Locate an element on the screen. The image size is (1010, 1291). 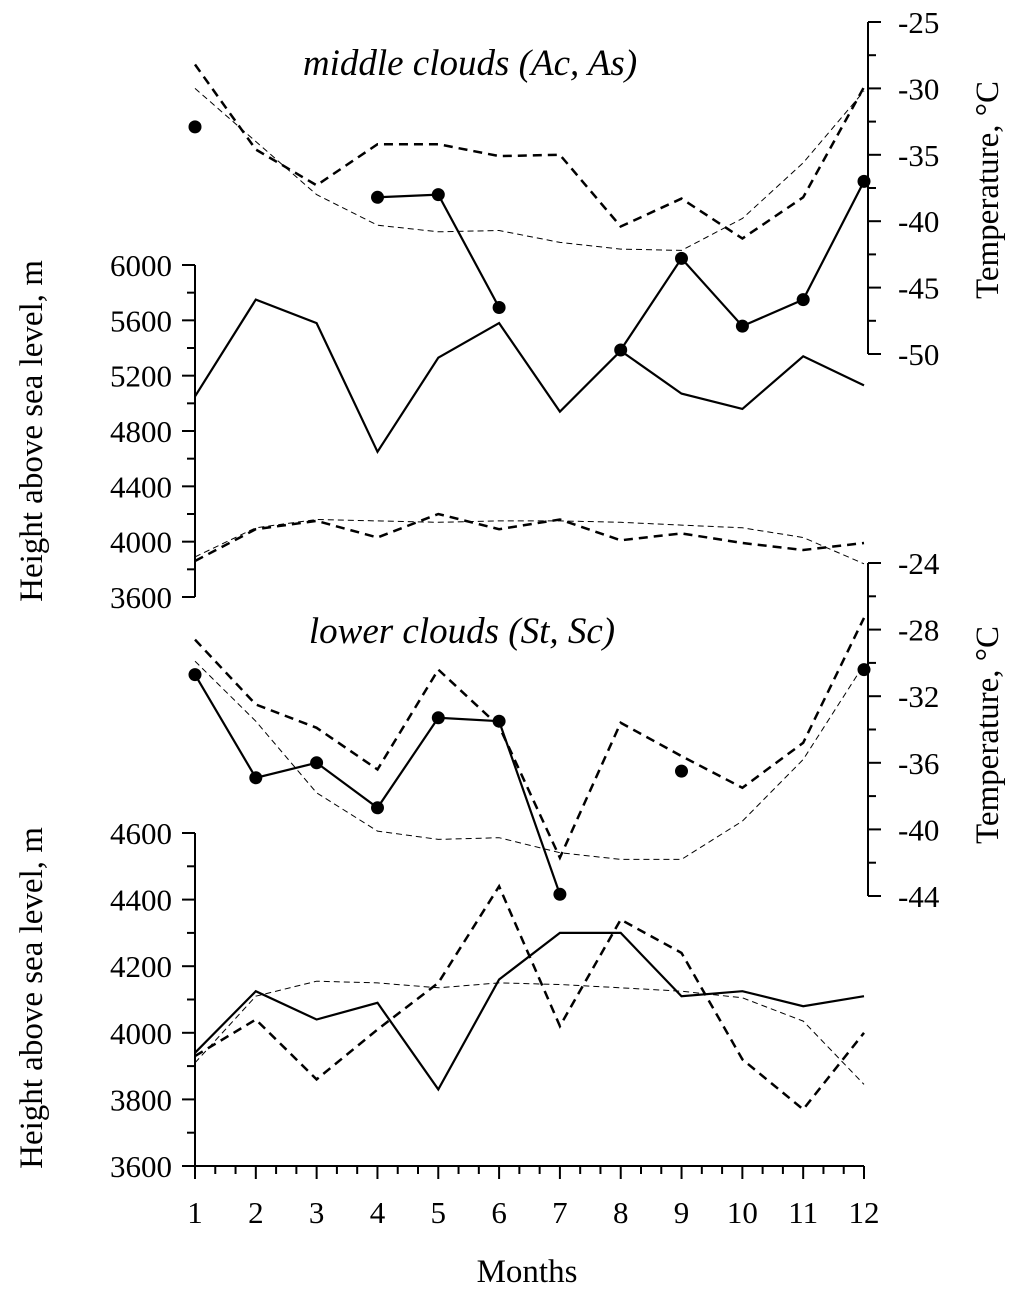
series-line-lower-right-solid-markers is located at coordinates (377, 784).